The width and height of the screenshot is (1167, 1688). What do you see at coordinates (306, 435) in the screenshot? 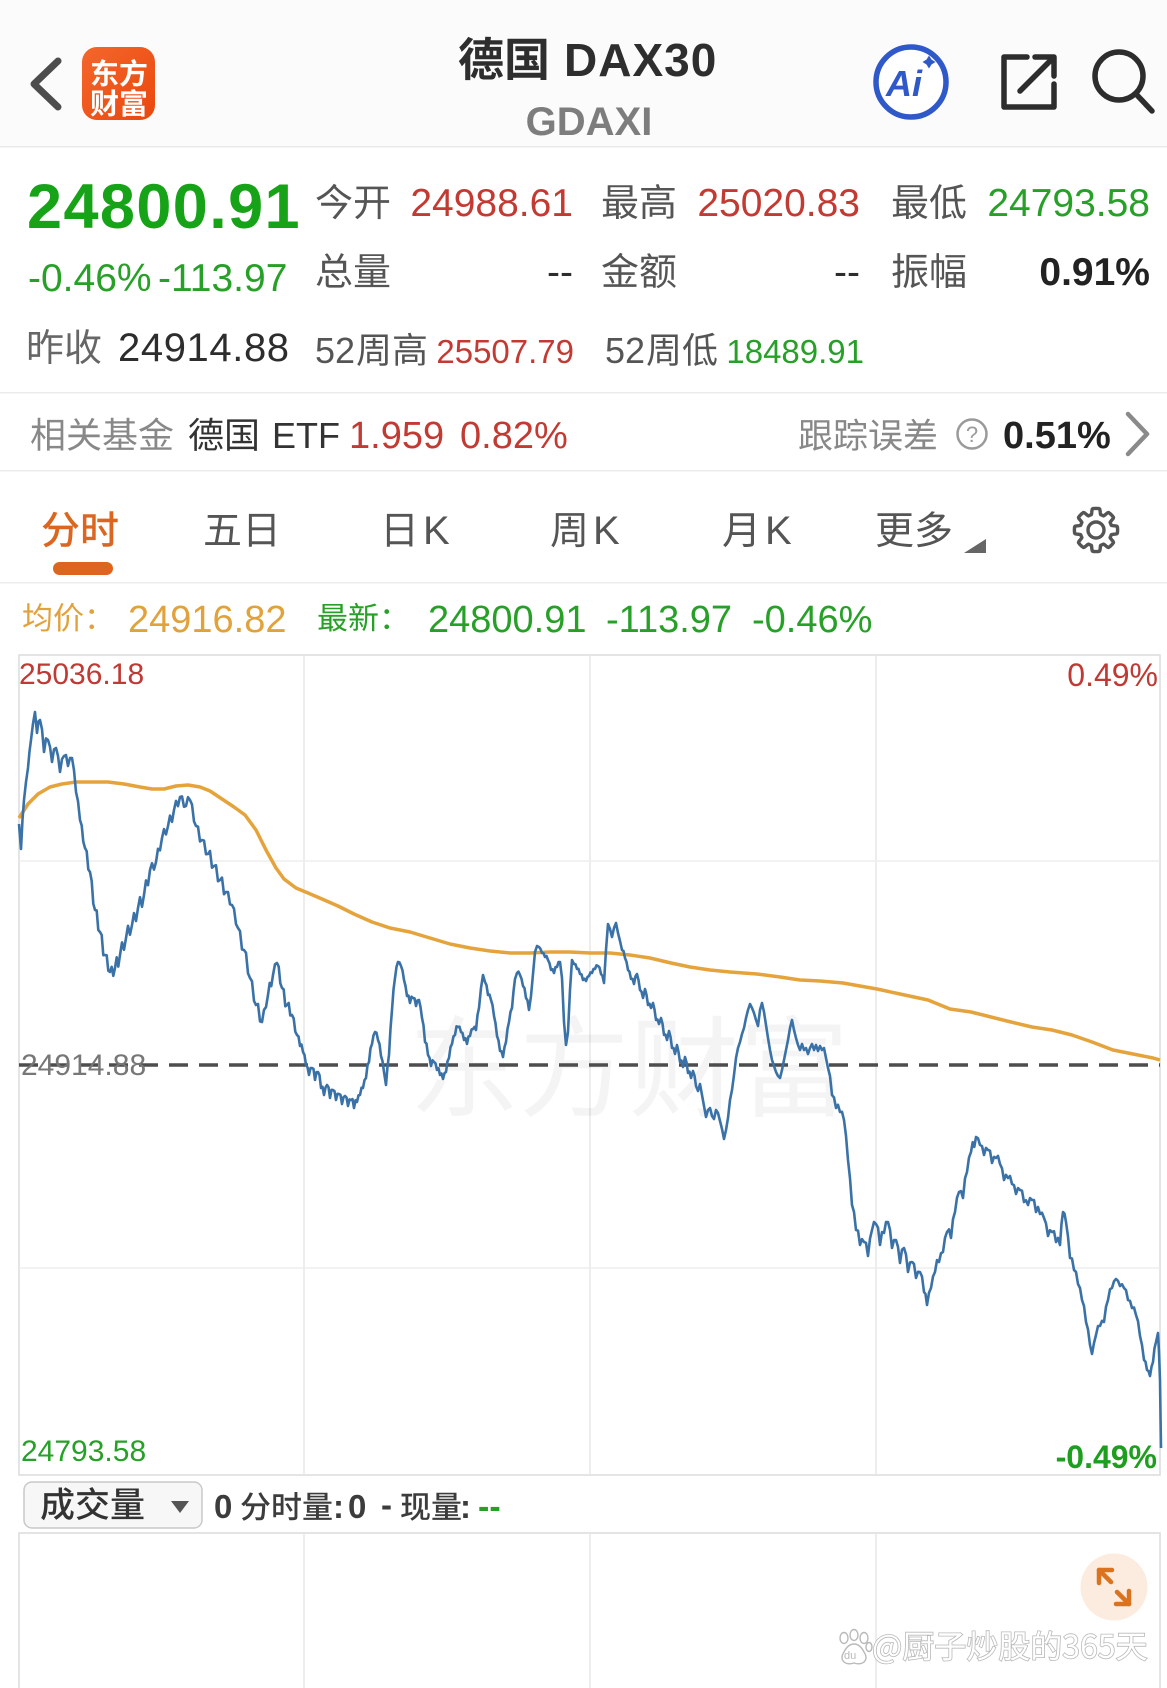
I see `svg-text: ETF` at bounding box center [306, 435].